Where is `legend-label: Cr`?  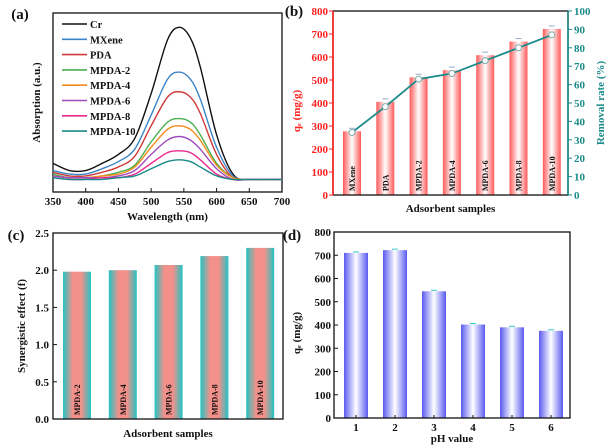
legend-label: Cr is located at coordinates (96, 25).